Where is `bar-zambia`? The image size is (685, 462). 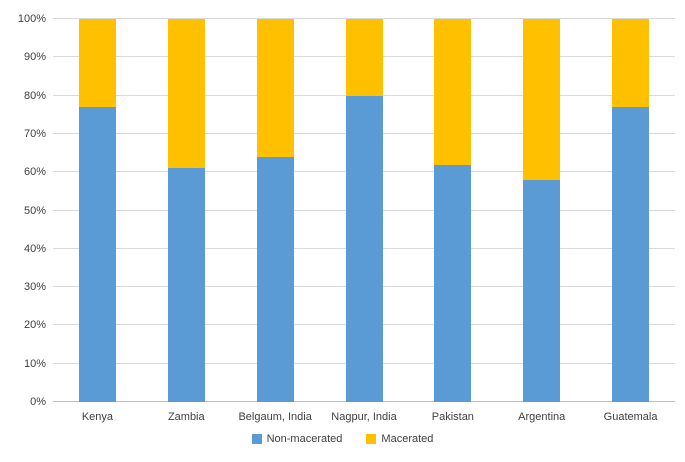
bar-zambia is located at coordinates (186, 210).